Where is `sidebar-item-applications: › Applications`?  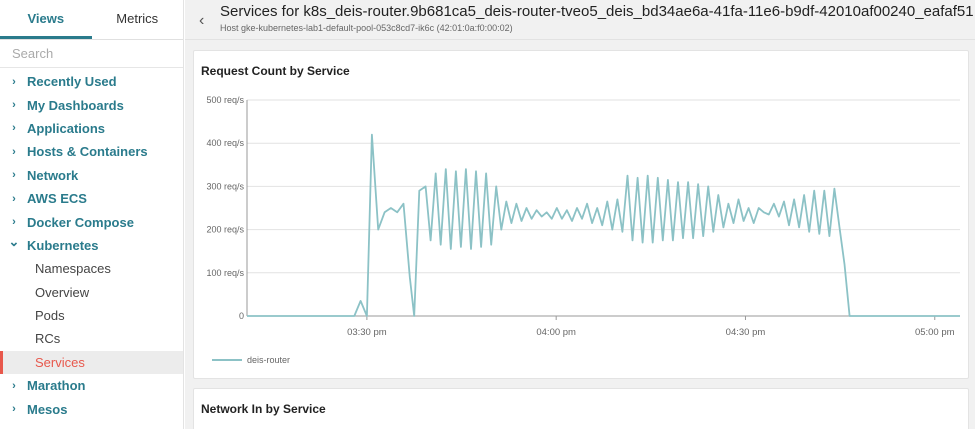 sidebar-item-applications: › Applications is located at coordinates (91, 128).